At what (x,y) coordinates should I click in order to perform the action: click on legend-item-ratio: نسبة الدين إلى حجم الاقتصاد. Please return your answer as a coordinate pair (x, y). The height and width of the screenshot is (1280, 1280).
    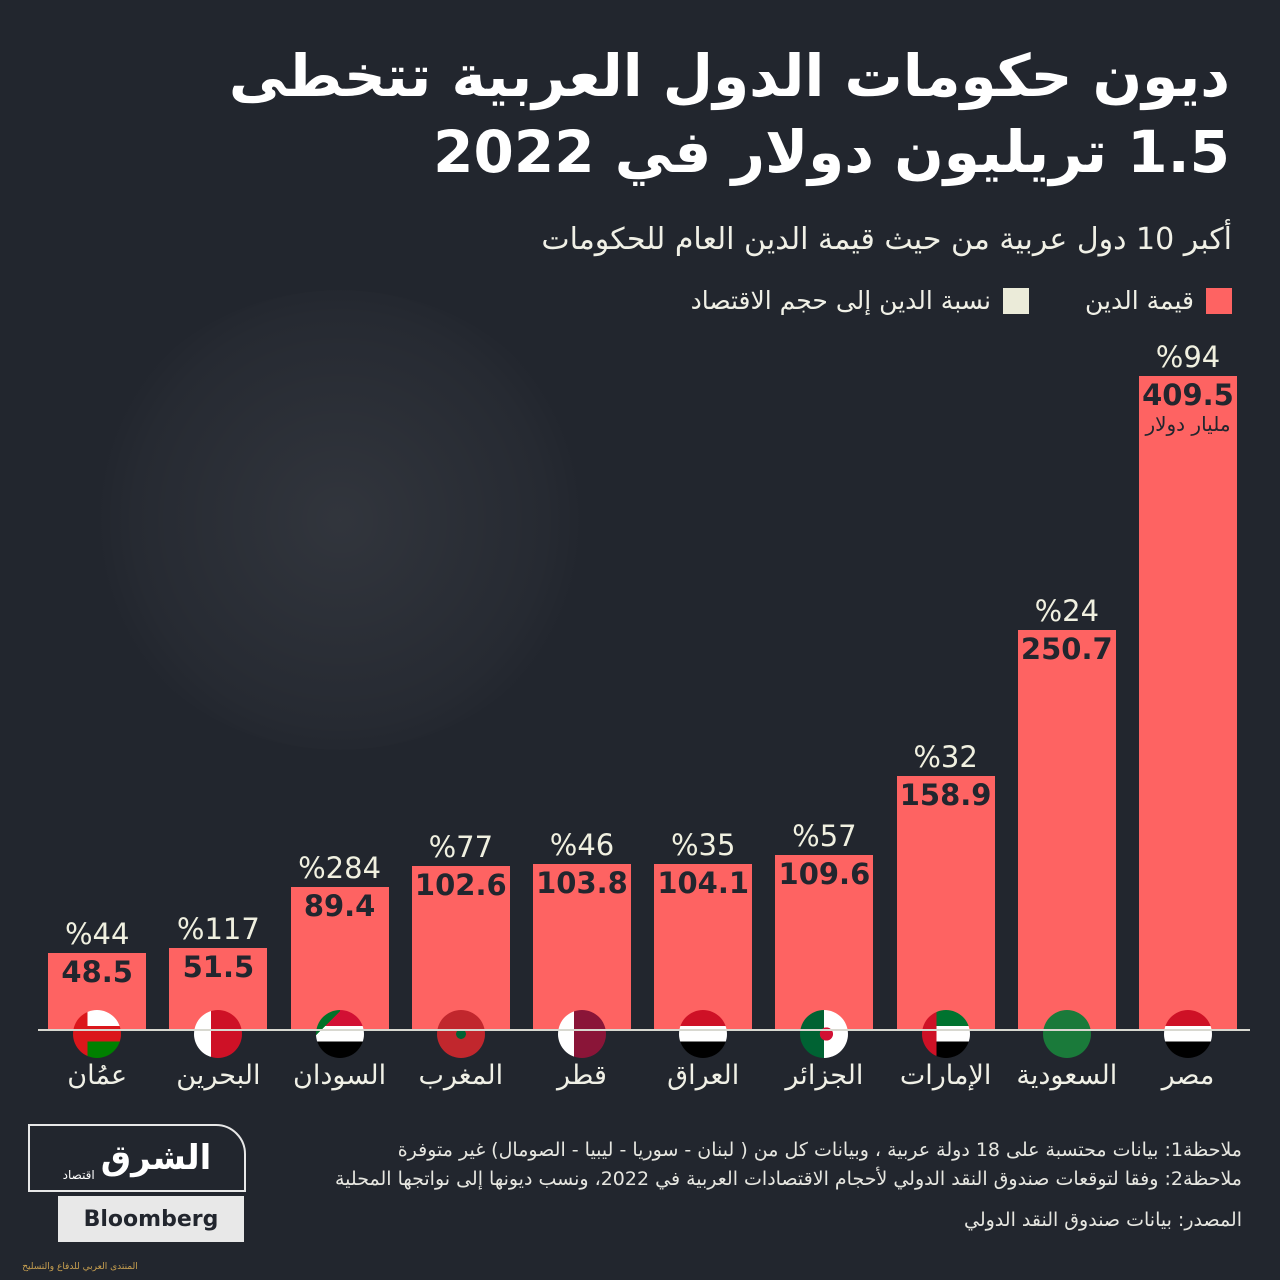
    Looking at the image, I should click on (860, 300).